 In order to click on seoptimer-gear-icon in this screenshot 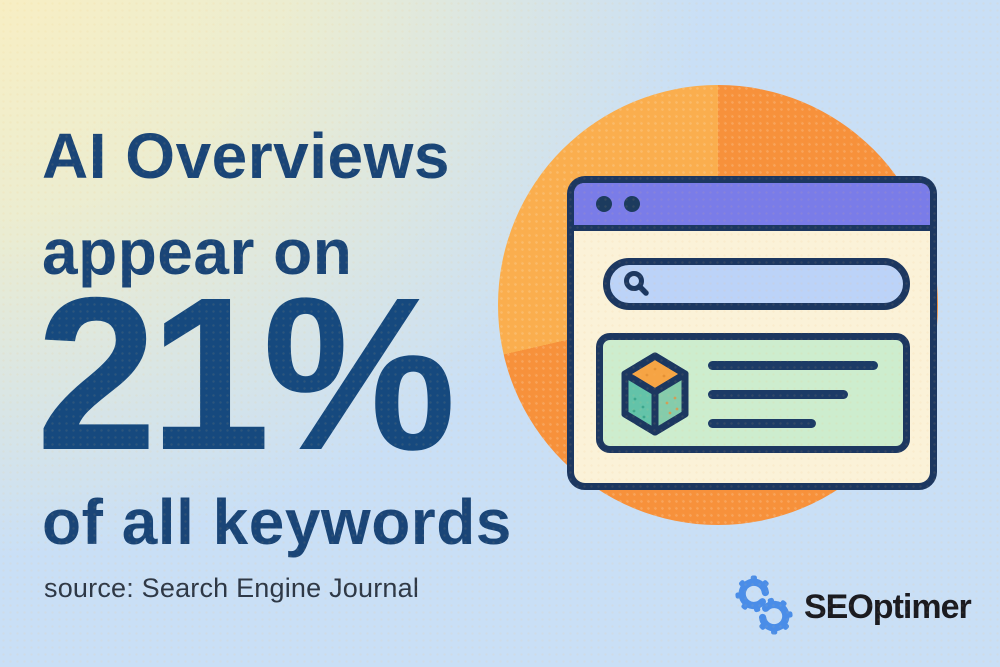, I will do `click(764, 605)`.